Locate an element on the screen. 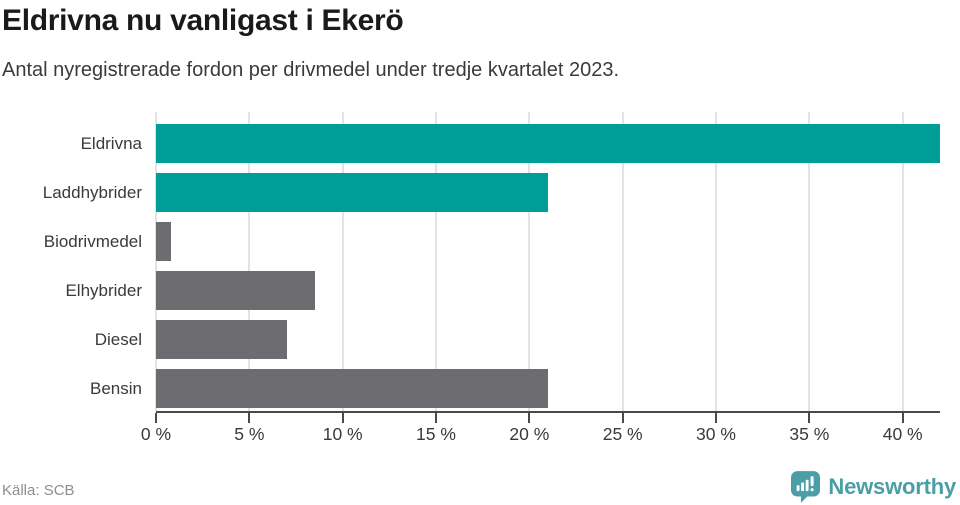 The height and width of the screenshot is (505, 960). newsworthy-logo: Newsworthy is located at coordinates (873, 487).